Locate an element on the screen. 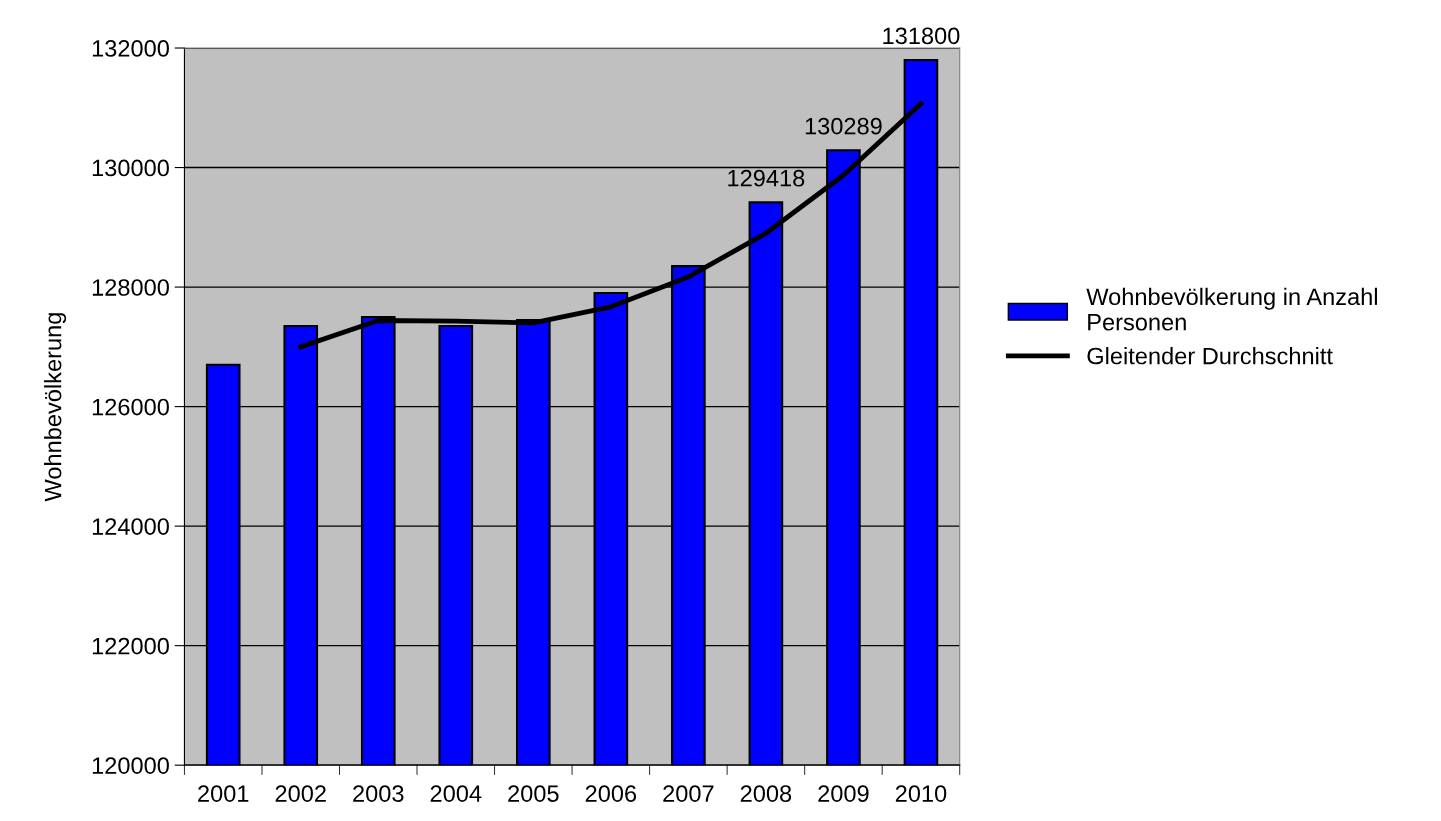 This screenshot has height=821, width=1441. y-axis-title: Wohnbevölkerung is located at coordinates (55, 407).